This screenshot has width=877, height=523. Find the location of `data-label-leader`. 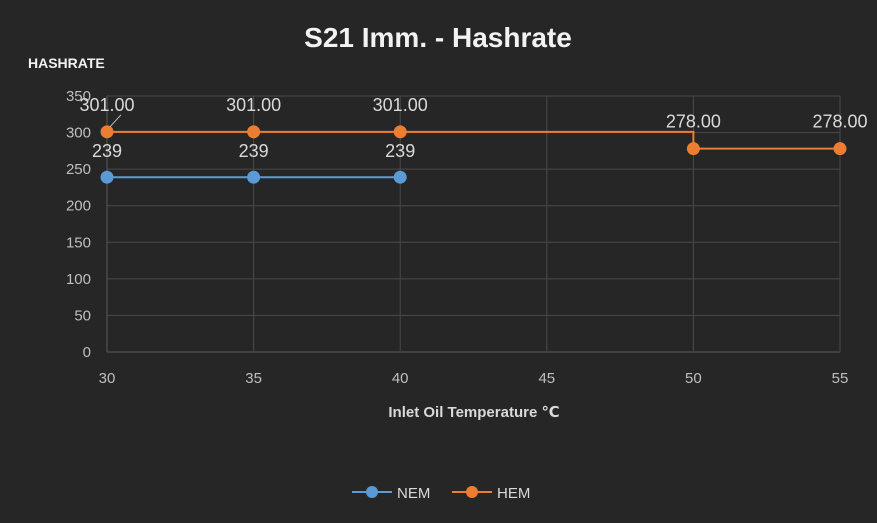

data-label-leader is located at coordinates (115, 121).